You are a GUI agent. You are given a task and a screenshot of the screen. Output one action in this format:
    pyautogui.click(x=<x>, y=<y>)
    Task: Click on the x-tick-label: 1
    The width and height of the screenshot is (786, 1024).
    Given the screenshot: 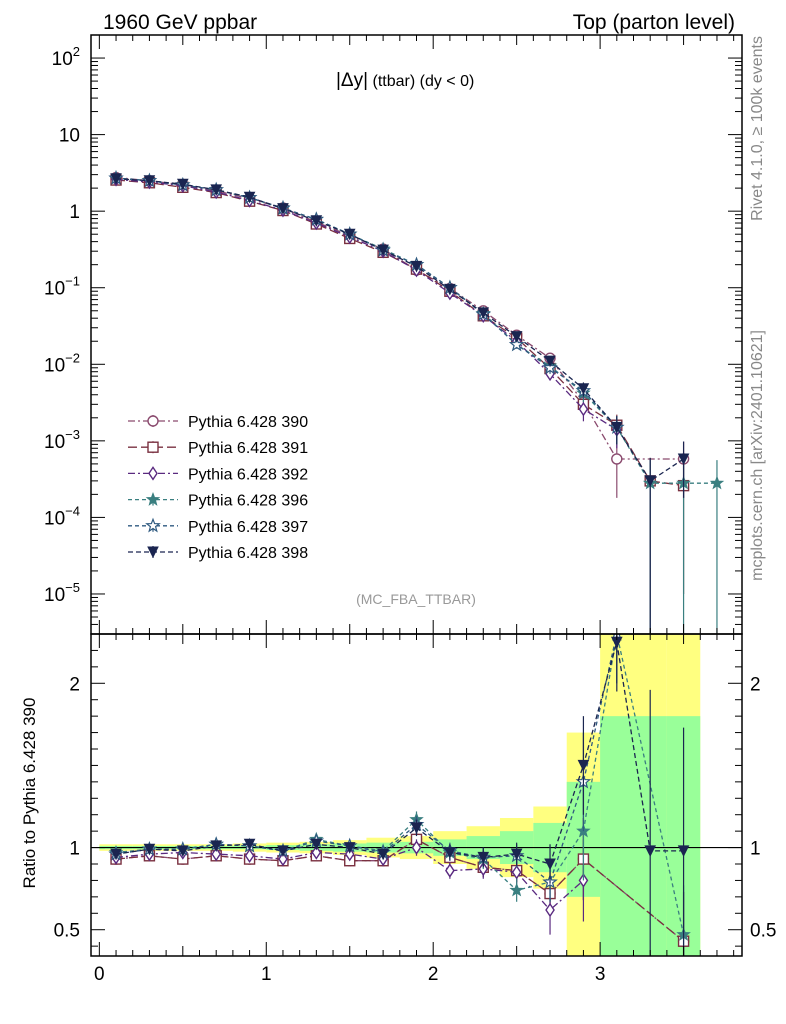 What is the action you would take?
    pyautogui.click(x=266, y=974)
    